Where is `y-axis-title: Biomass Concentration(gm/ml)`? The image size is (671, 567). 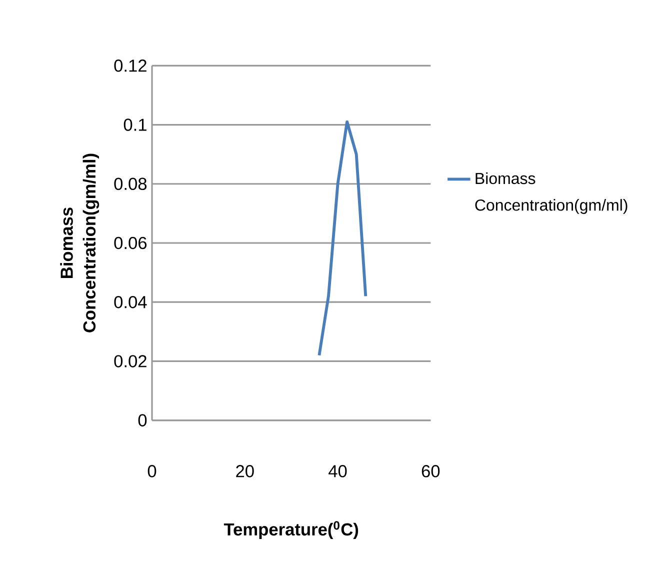 y-axis-title: Biomass Concentration(gm/ml) is located at coordinates (80, 243).